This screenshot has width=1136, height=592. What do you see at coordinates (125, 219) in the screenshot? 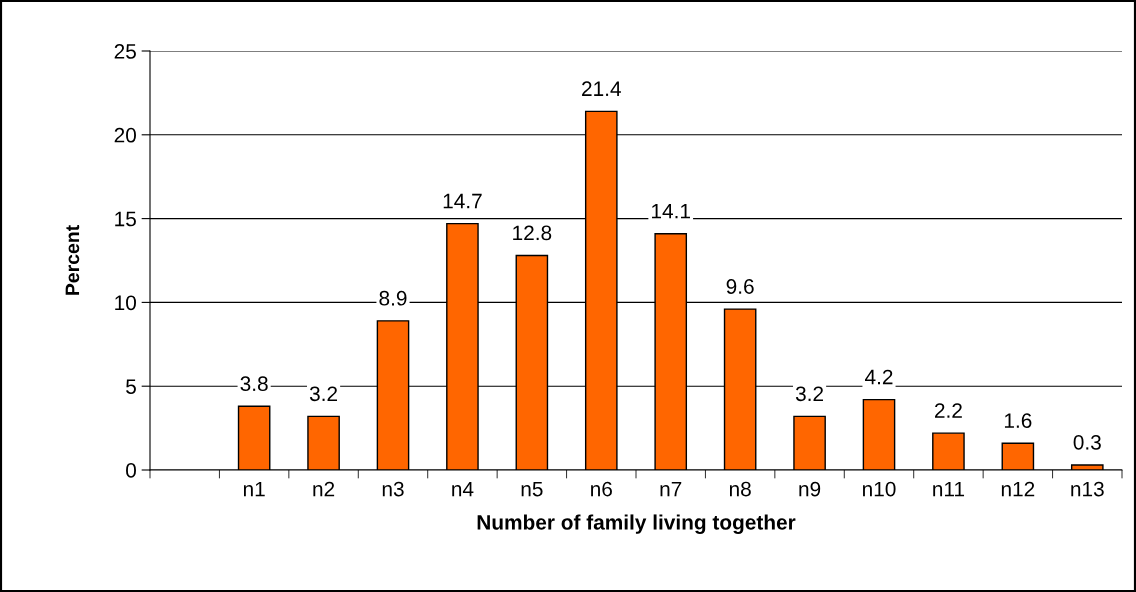
I see `y-tick-label: 15` at bounding box center [125, 219].